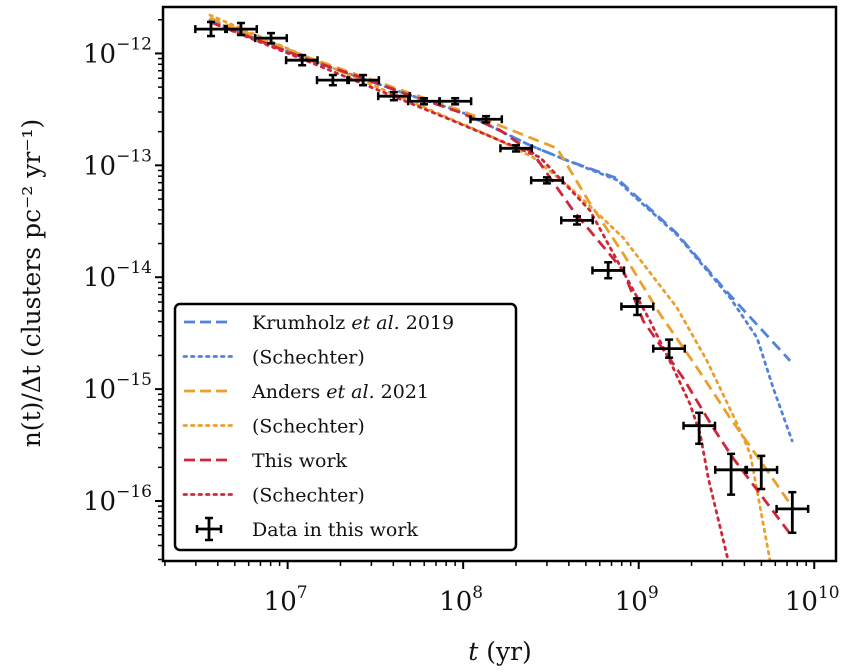 Image resolution: width=852 pixels, height=672 pixels. Describe the element at coordinates (402, 392) in the screenshot. I see `legend-label-part: 2021` at that location.